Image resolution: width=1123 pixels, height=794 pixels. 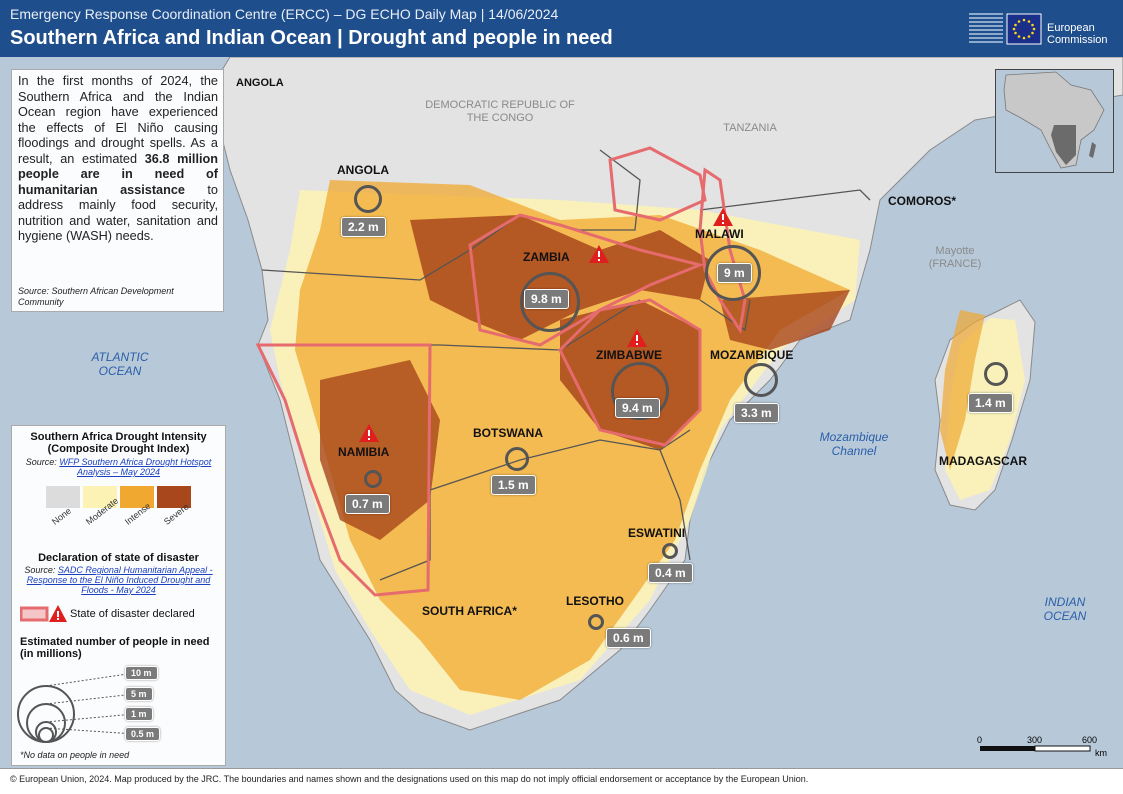 What do you see at coordinates (586, 280) in the screenshot?
I see `zambia-disaster-outline` at bounding box center [586, 280].